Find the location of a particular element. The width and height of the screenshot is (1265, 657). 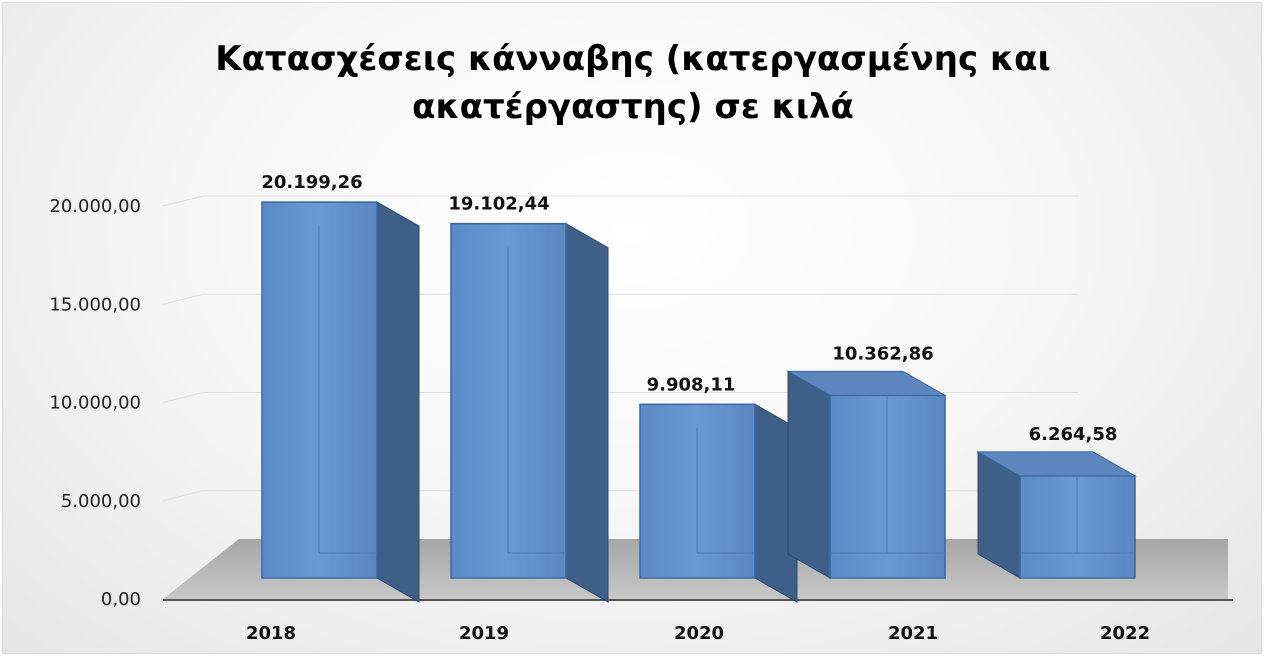

y-tick-label: 10.000,00 is located at coordinates (95, 403).